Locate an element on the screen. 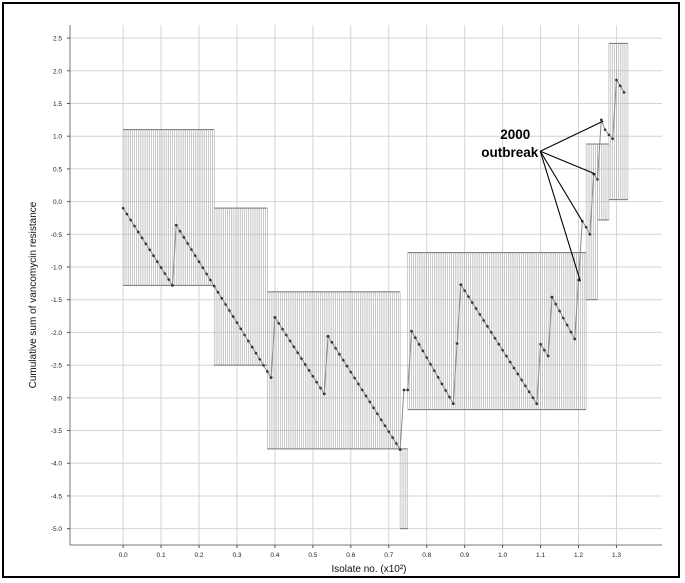 This screenshot has width=685, height=583. y-tick-label: -4.0 is located at coordinates (57, 464).